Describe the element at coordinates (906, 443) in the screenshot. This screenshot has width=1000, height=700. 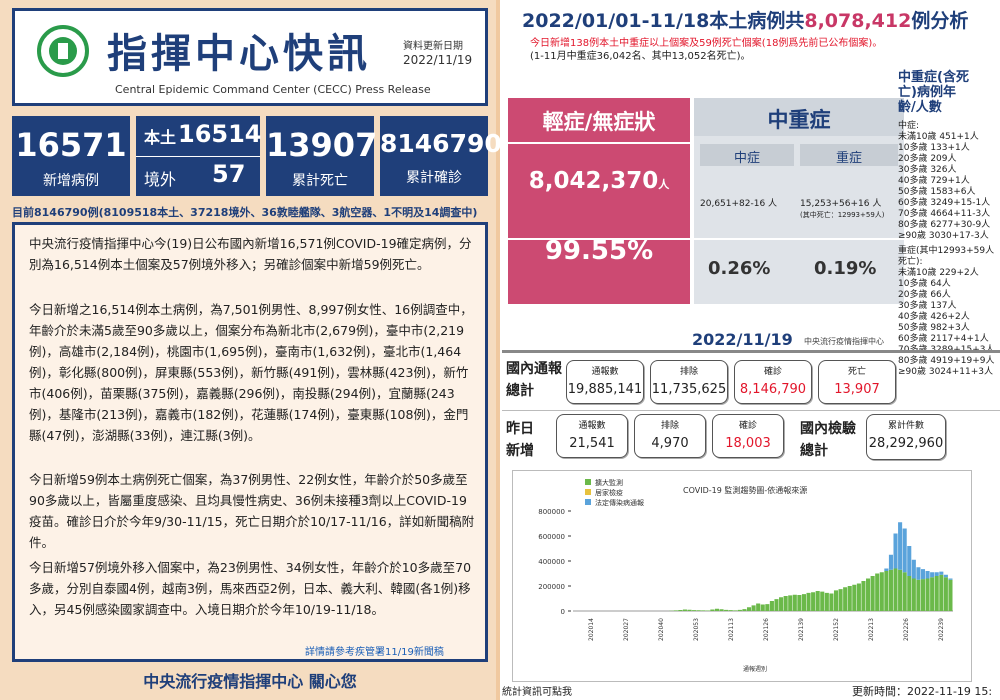
I see `card-value: 28,292,960` at that location.